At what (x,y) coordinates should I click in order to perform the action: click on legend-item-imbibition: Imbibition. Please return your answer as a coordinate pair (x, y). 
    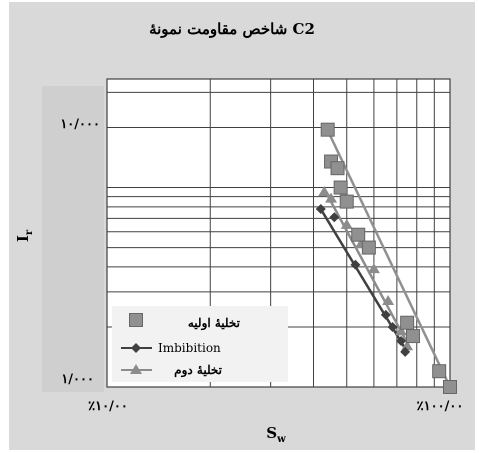
    Looking at the image, I should click on (171, 348).